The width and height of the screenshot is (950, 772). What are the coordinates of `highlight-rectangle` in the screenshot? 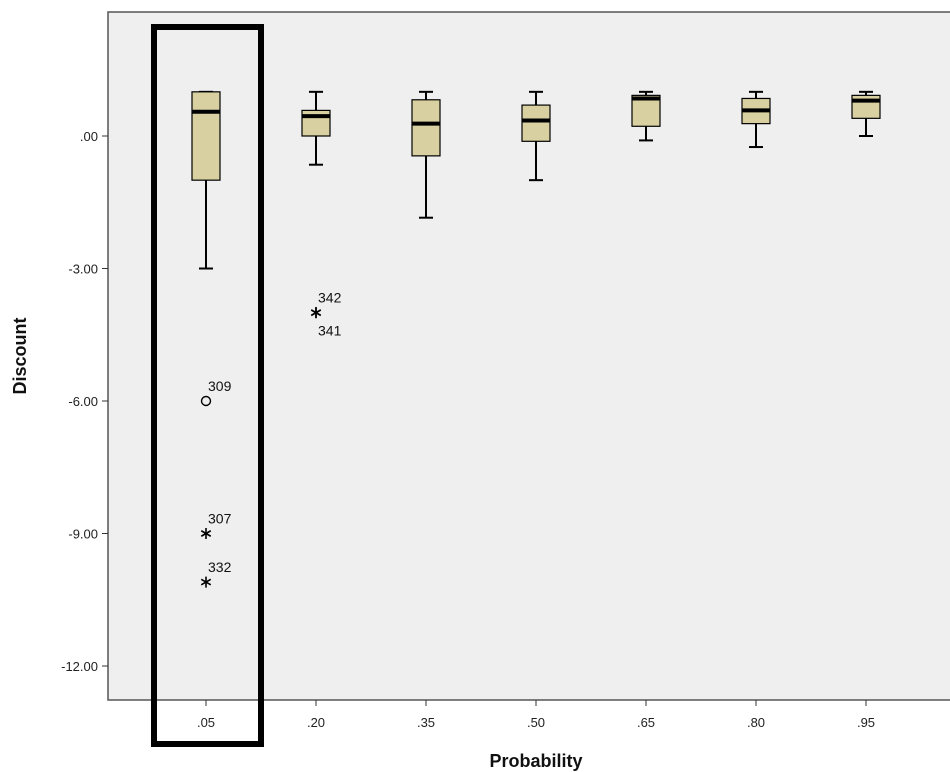 It's located at (207, 385).